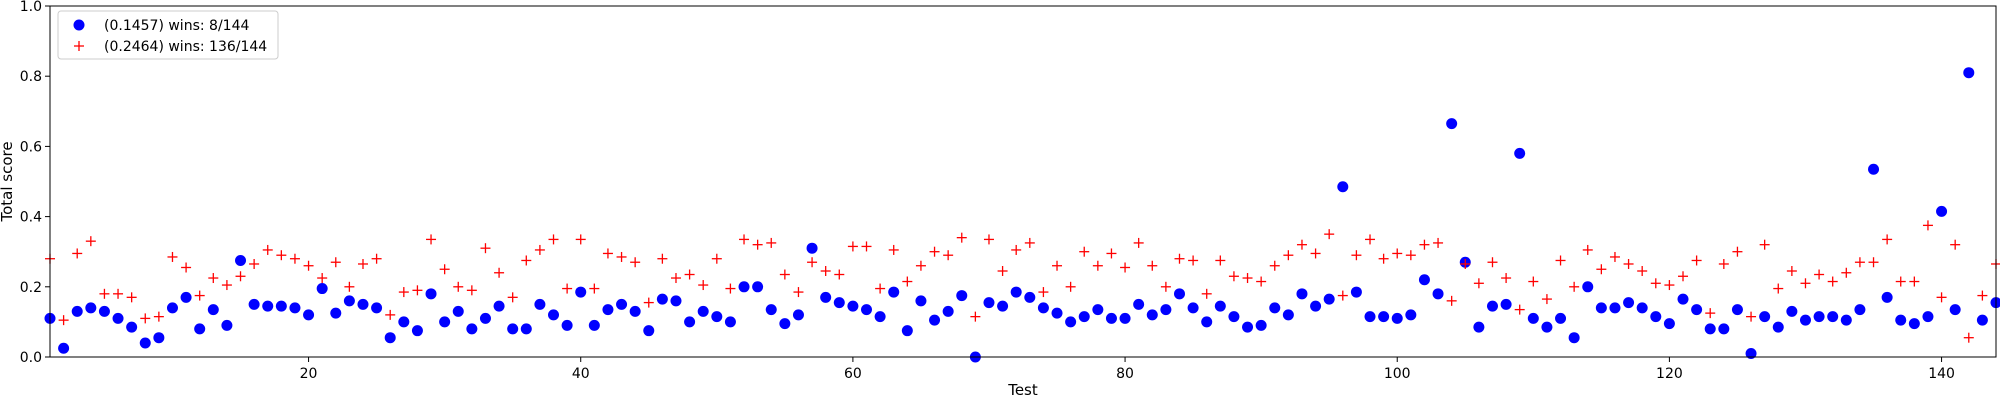  Describe the element at coordinates (1022, 390) in the screenshot. I see `x-axis-label: Test` at that location.